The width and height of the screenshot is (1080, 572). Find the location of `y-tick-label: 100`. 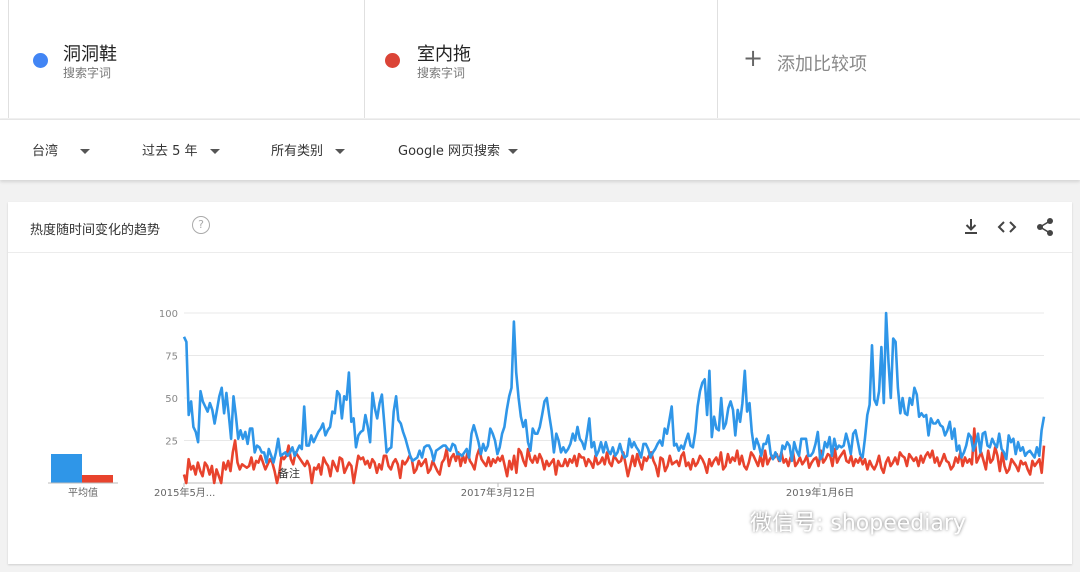

y-tick-label: 100 is located at coordinates (168, 314).